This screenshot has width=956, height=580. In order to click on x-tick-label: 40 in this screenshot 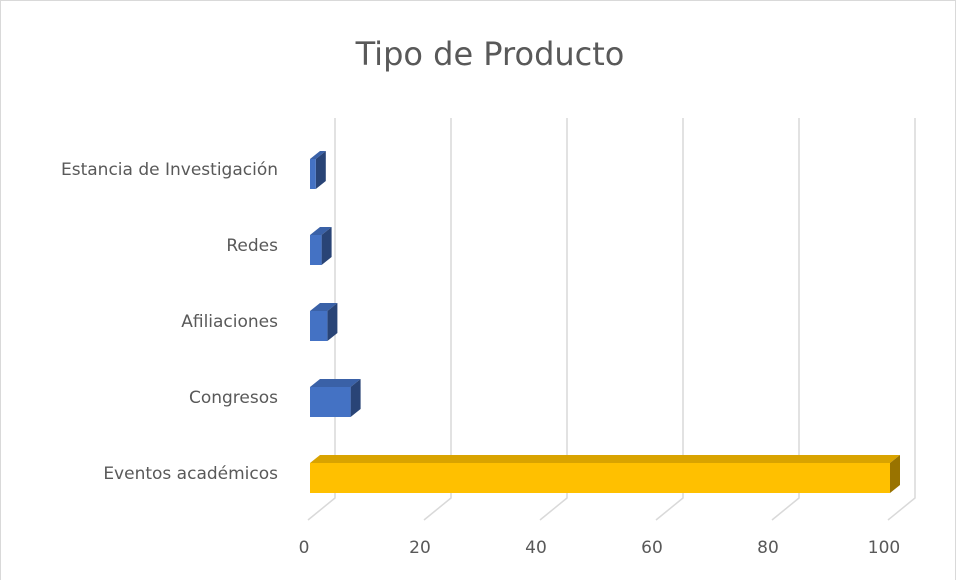, I will do `click(536, 548)`.